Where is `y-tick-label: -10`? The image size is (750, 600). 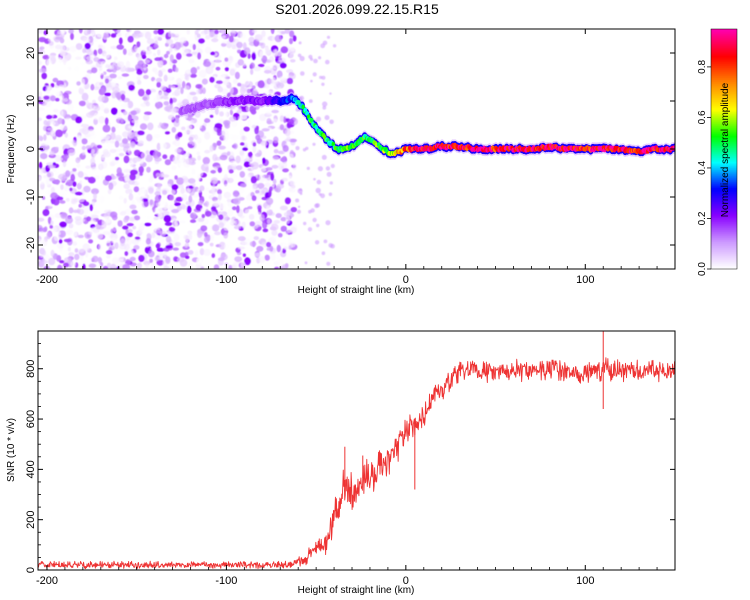 y-tick-label: -10 is located at coordinates (31, 197).